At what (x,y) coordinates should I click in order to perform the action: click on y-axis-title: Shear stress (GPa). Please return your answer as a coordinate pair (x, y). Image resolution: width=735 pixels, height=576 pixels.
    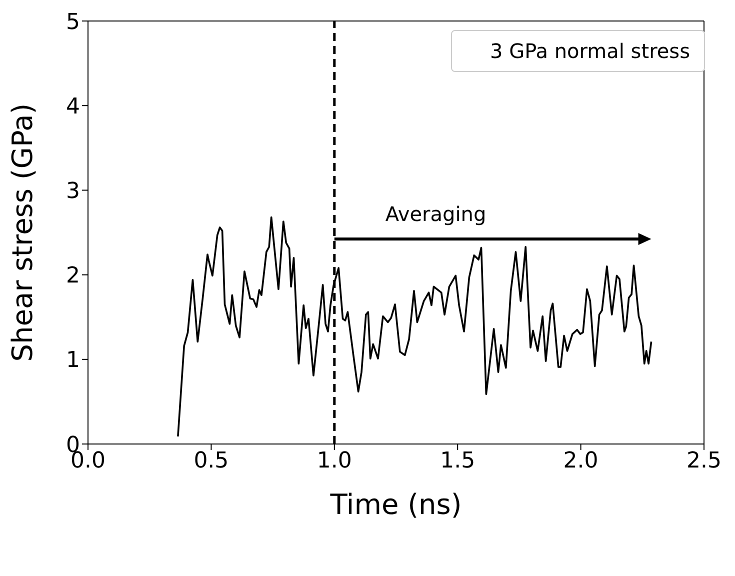
    Looking at the image, I should click on (22, 232).